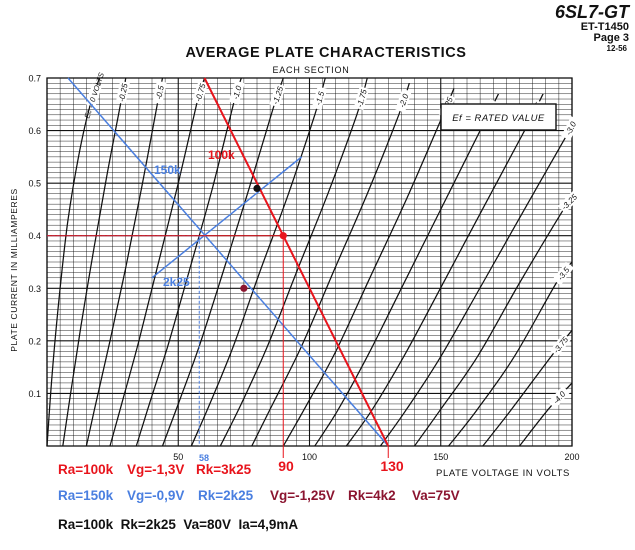 Image resolution: width=635 pixels, height=550 pixels. I want to click on label-150k: 150k, so click(167, 170).